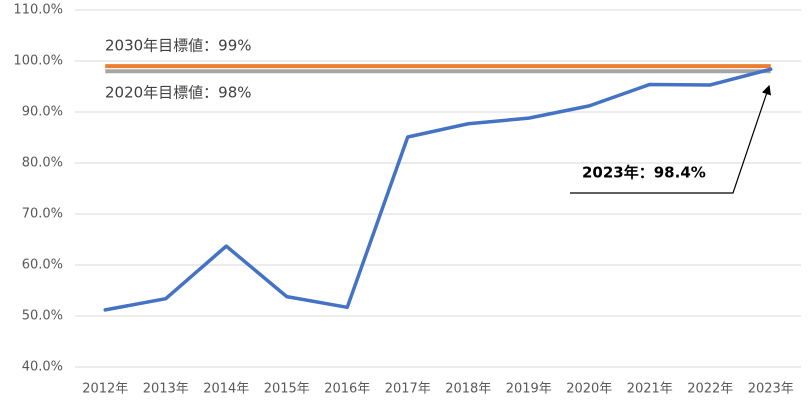  Describe the element at coordinates (589, 389) in the screenshot. I see `x-tick-label: 2020年` at that location.